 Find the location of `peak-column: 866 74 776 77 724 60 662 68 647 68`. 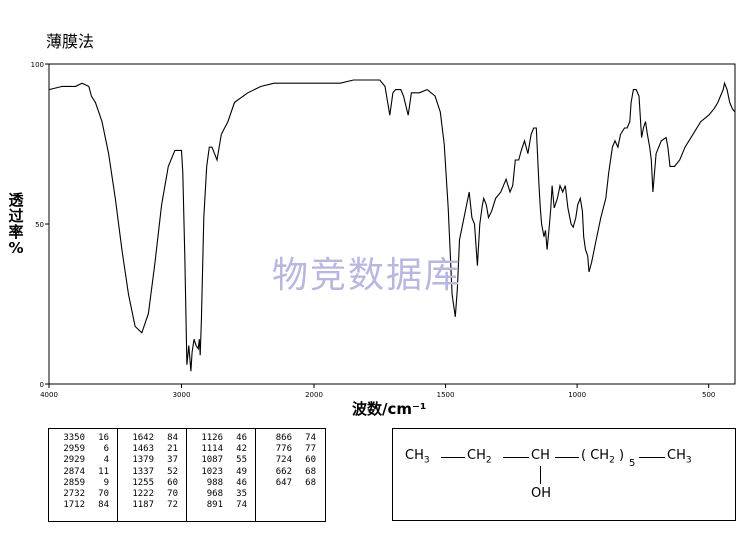

peak-column: 866 74 776 77 724 60 662 68 647 68 is located at coordinates (290, 475).